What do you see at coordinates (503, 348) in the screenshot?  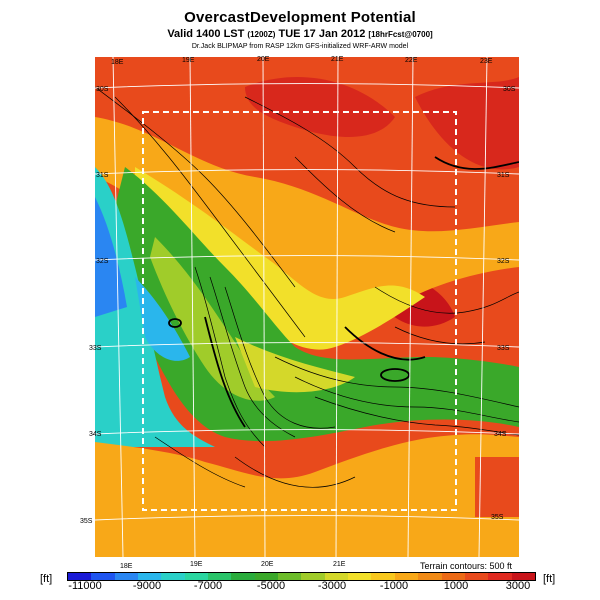 I see `lat-tick-right: 33S` at bounding box center [503, 348].